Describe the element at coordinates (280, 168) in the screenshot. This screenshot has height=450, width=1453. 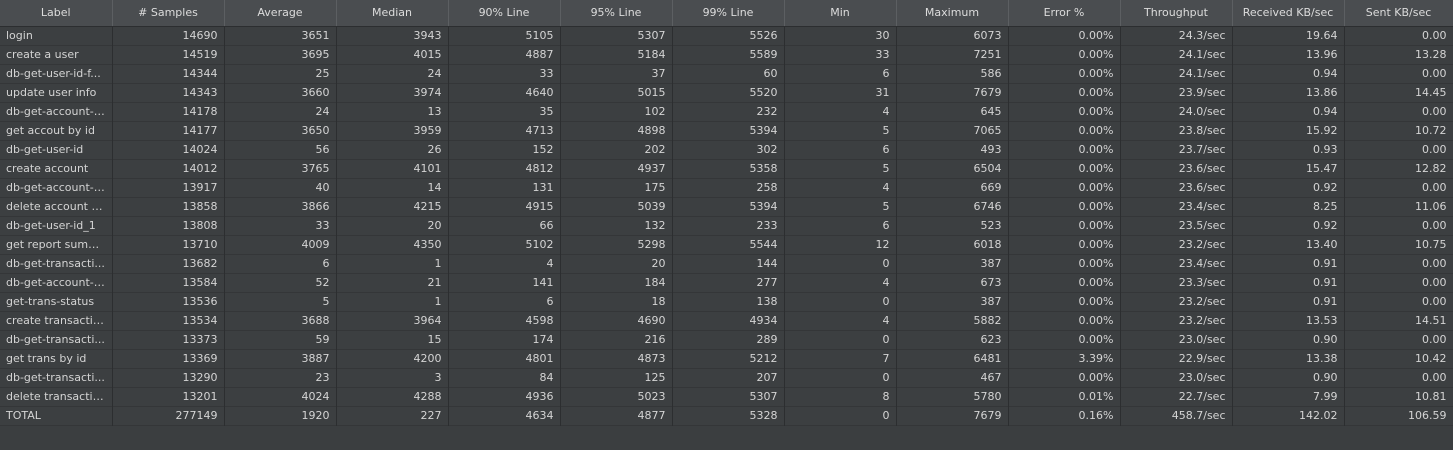
I see `cell-average: 3765` at that location.